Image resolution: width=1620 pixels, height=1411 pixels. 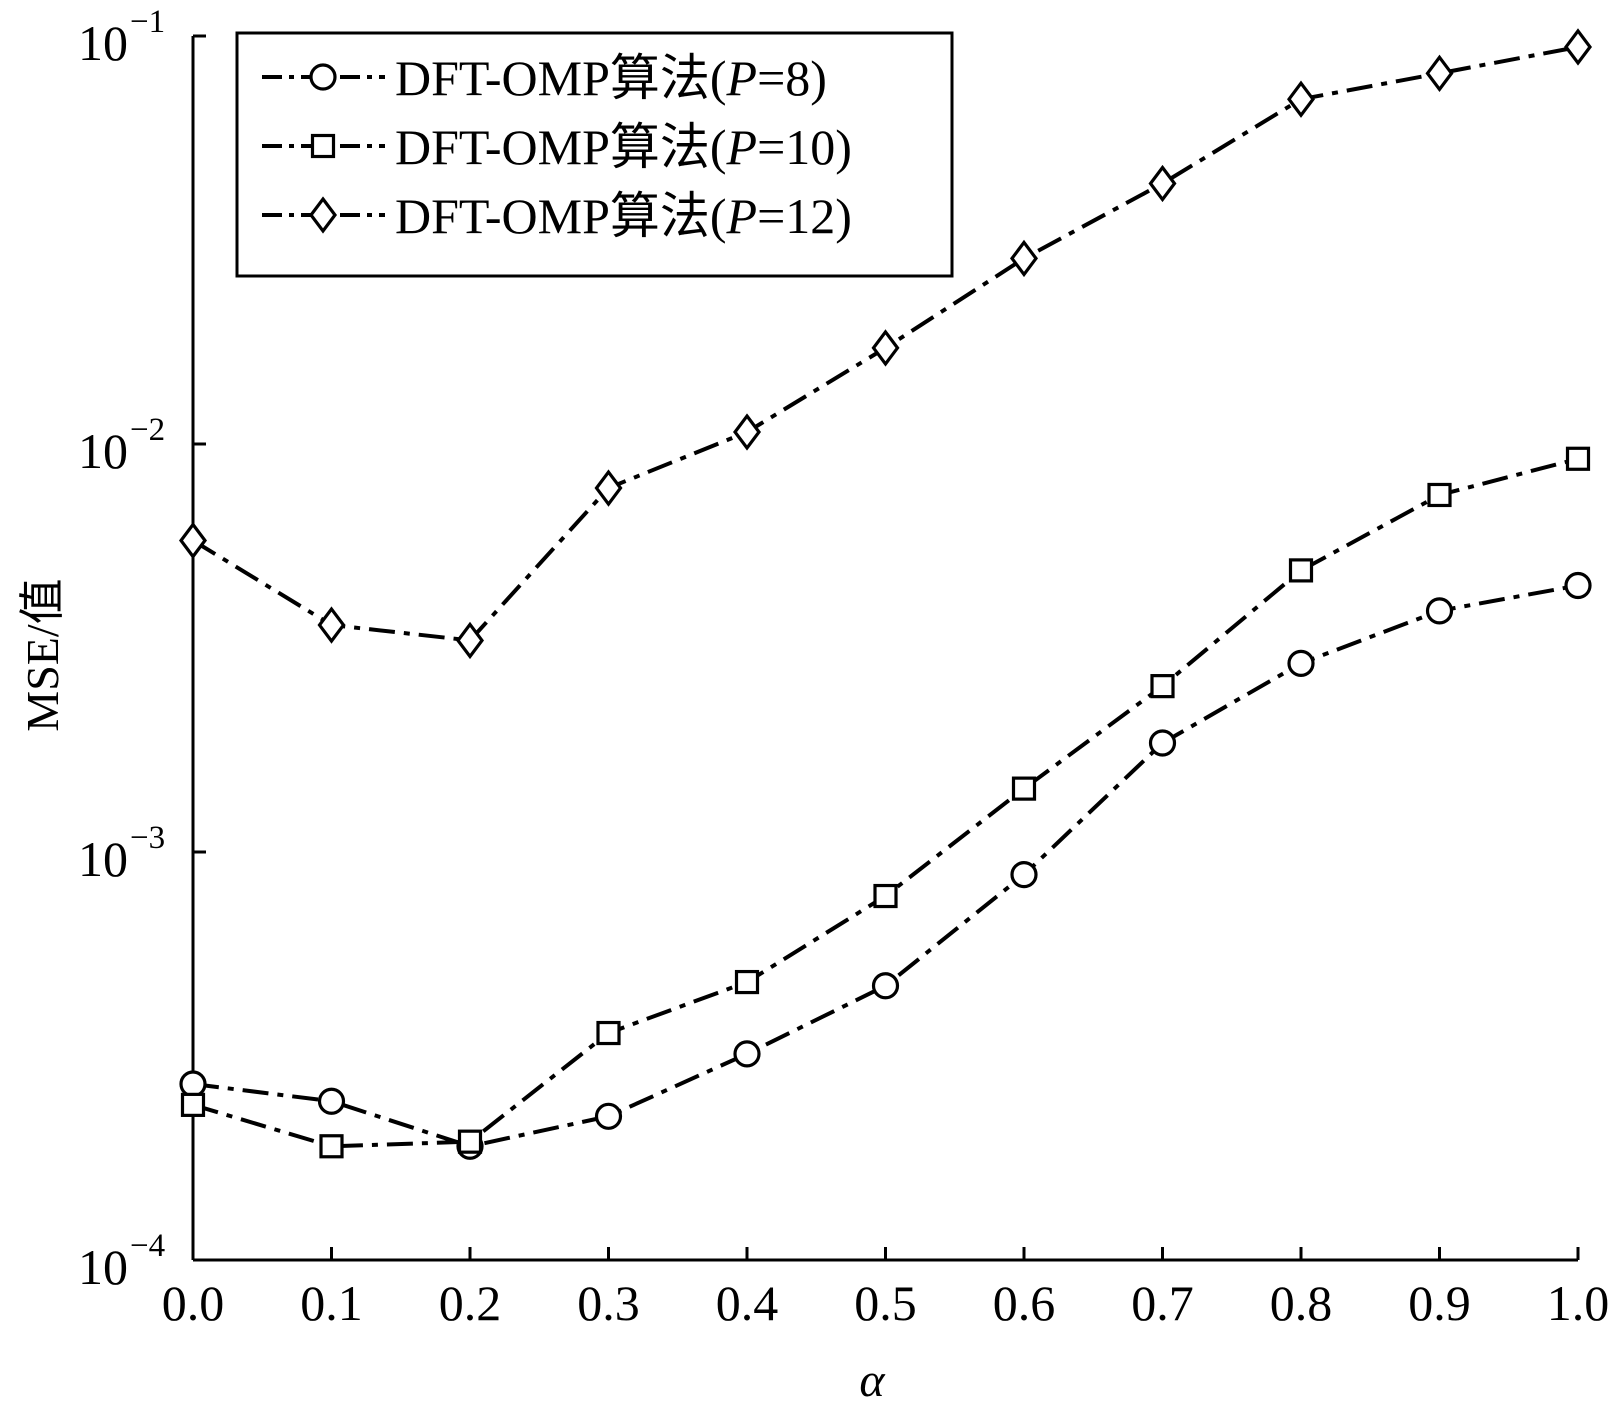 I want to click on x-tick-label: 0.0, so click(x=193, y=1303).